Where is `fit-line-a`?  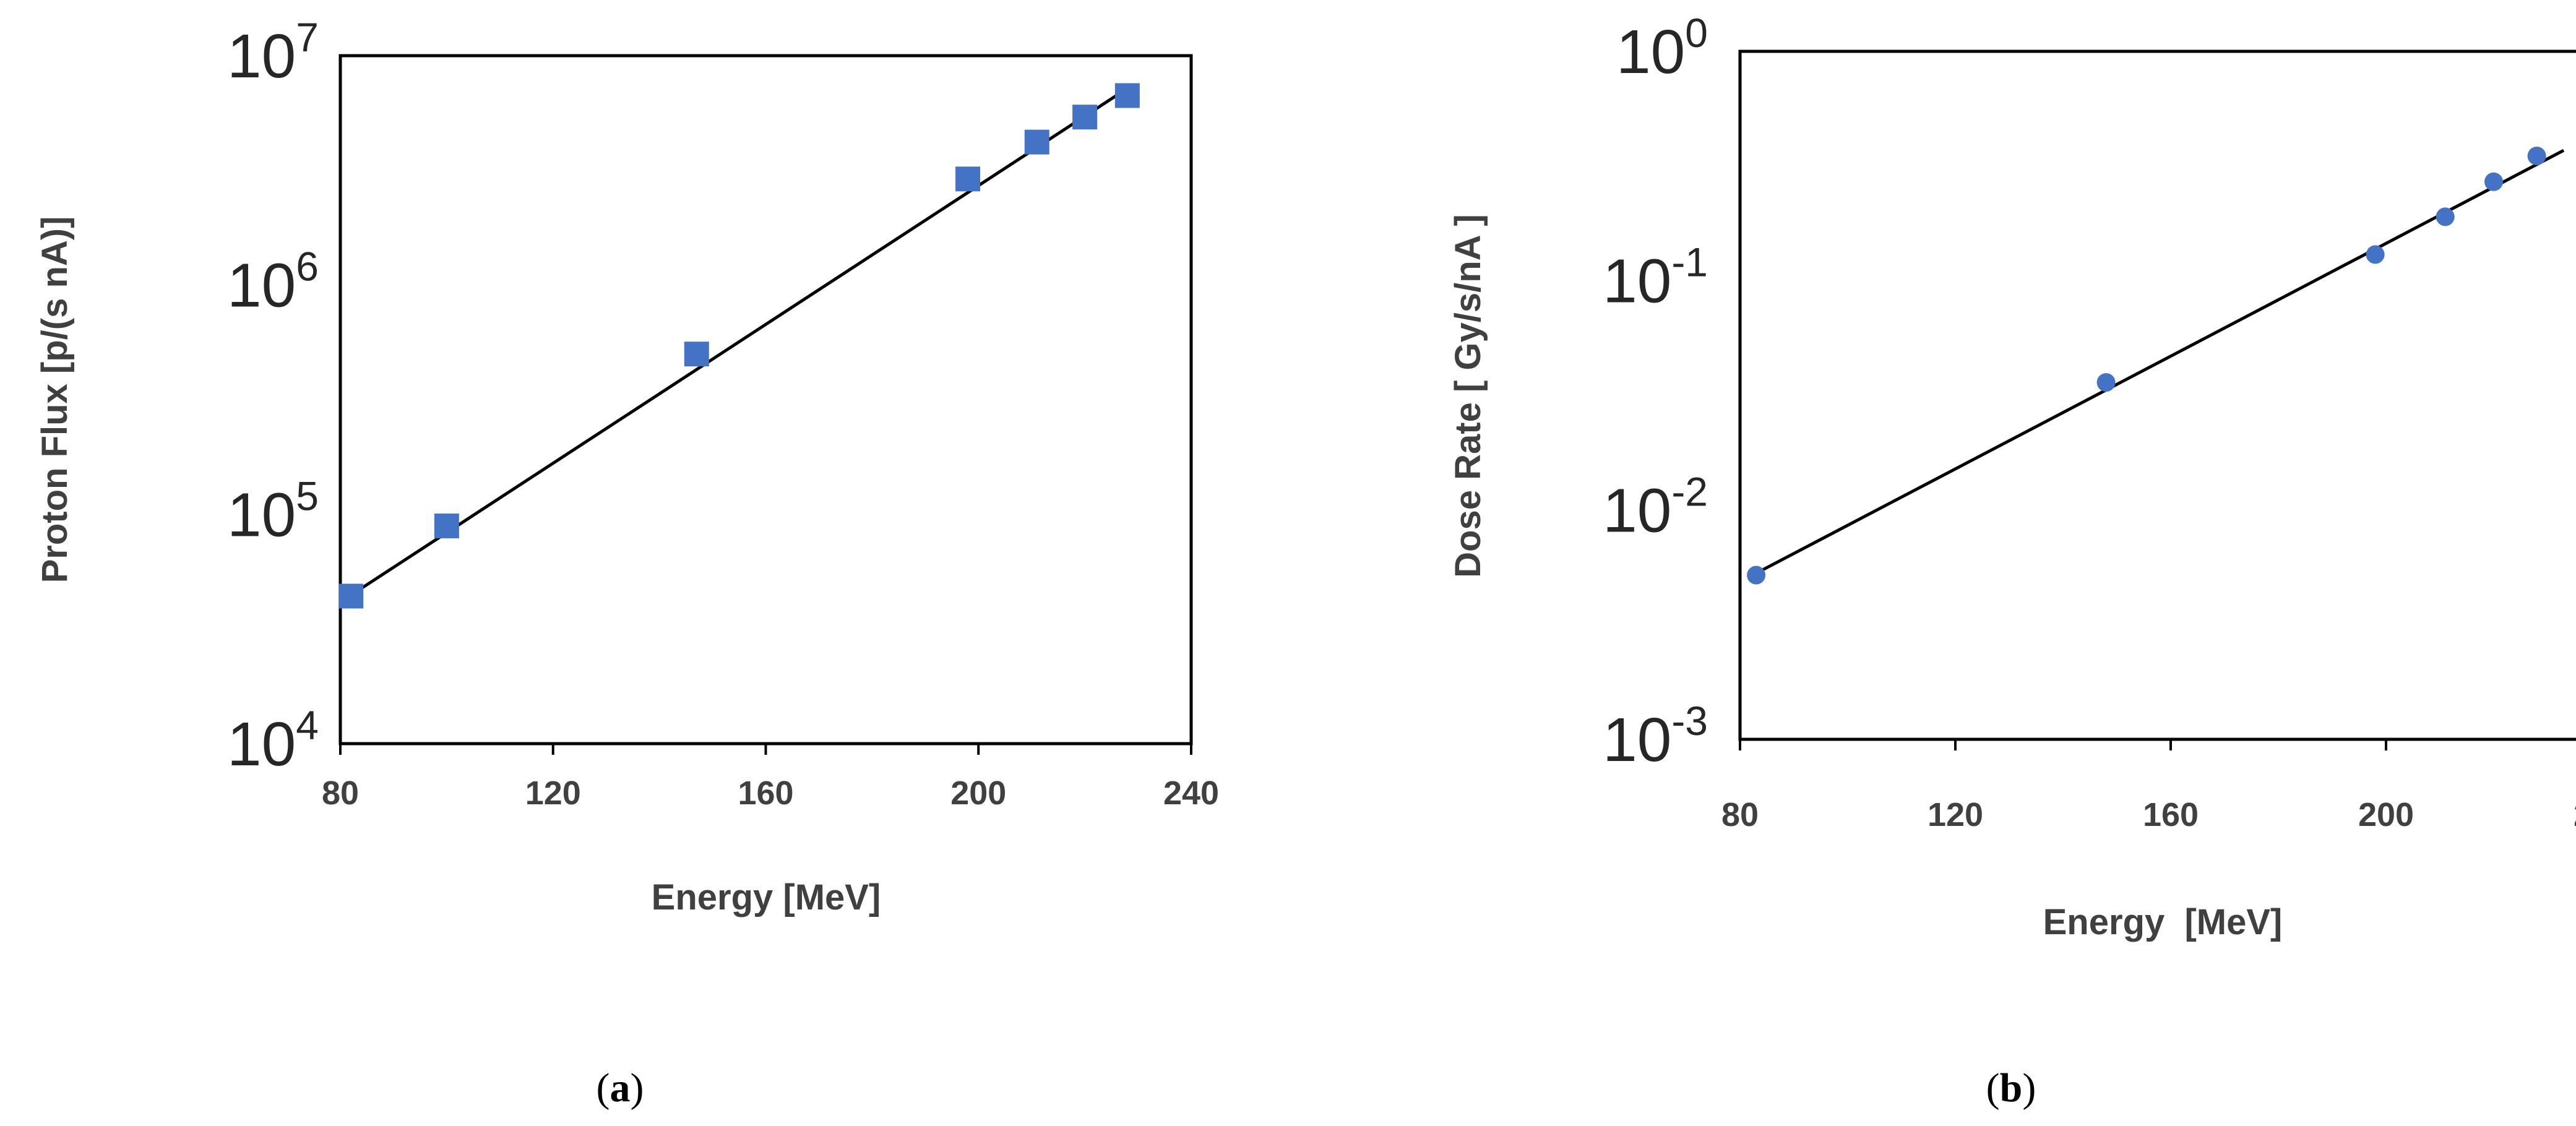
fit-line-a is located at coordinates (742, 340).